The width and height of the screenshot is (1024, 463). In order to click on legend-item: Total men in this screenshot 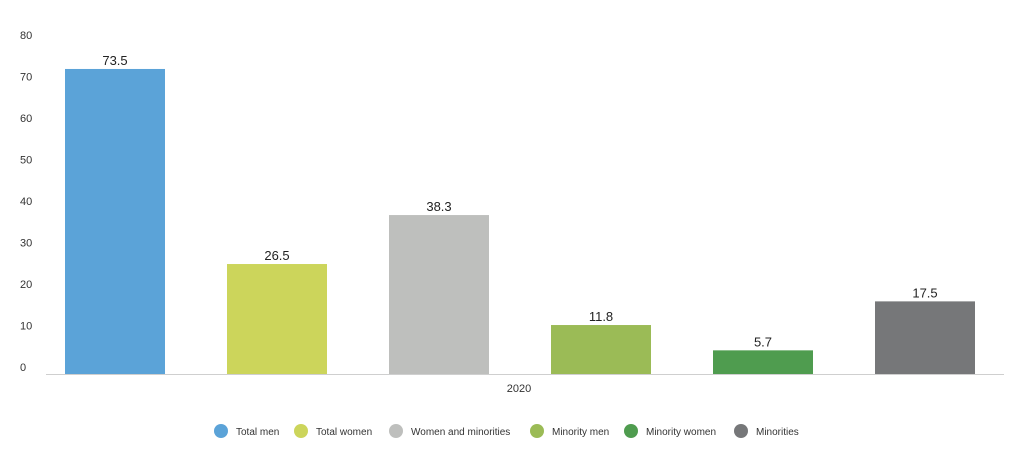, I will do `click(246, 431)`.